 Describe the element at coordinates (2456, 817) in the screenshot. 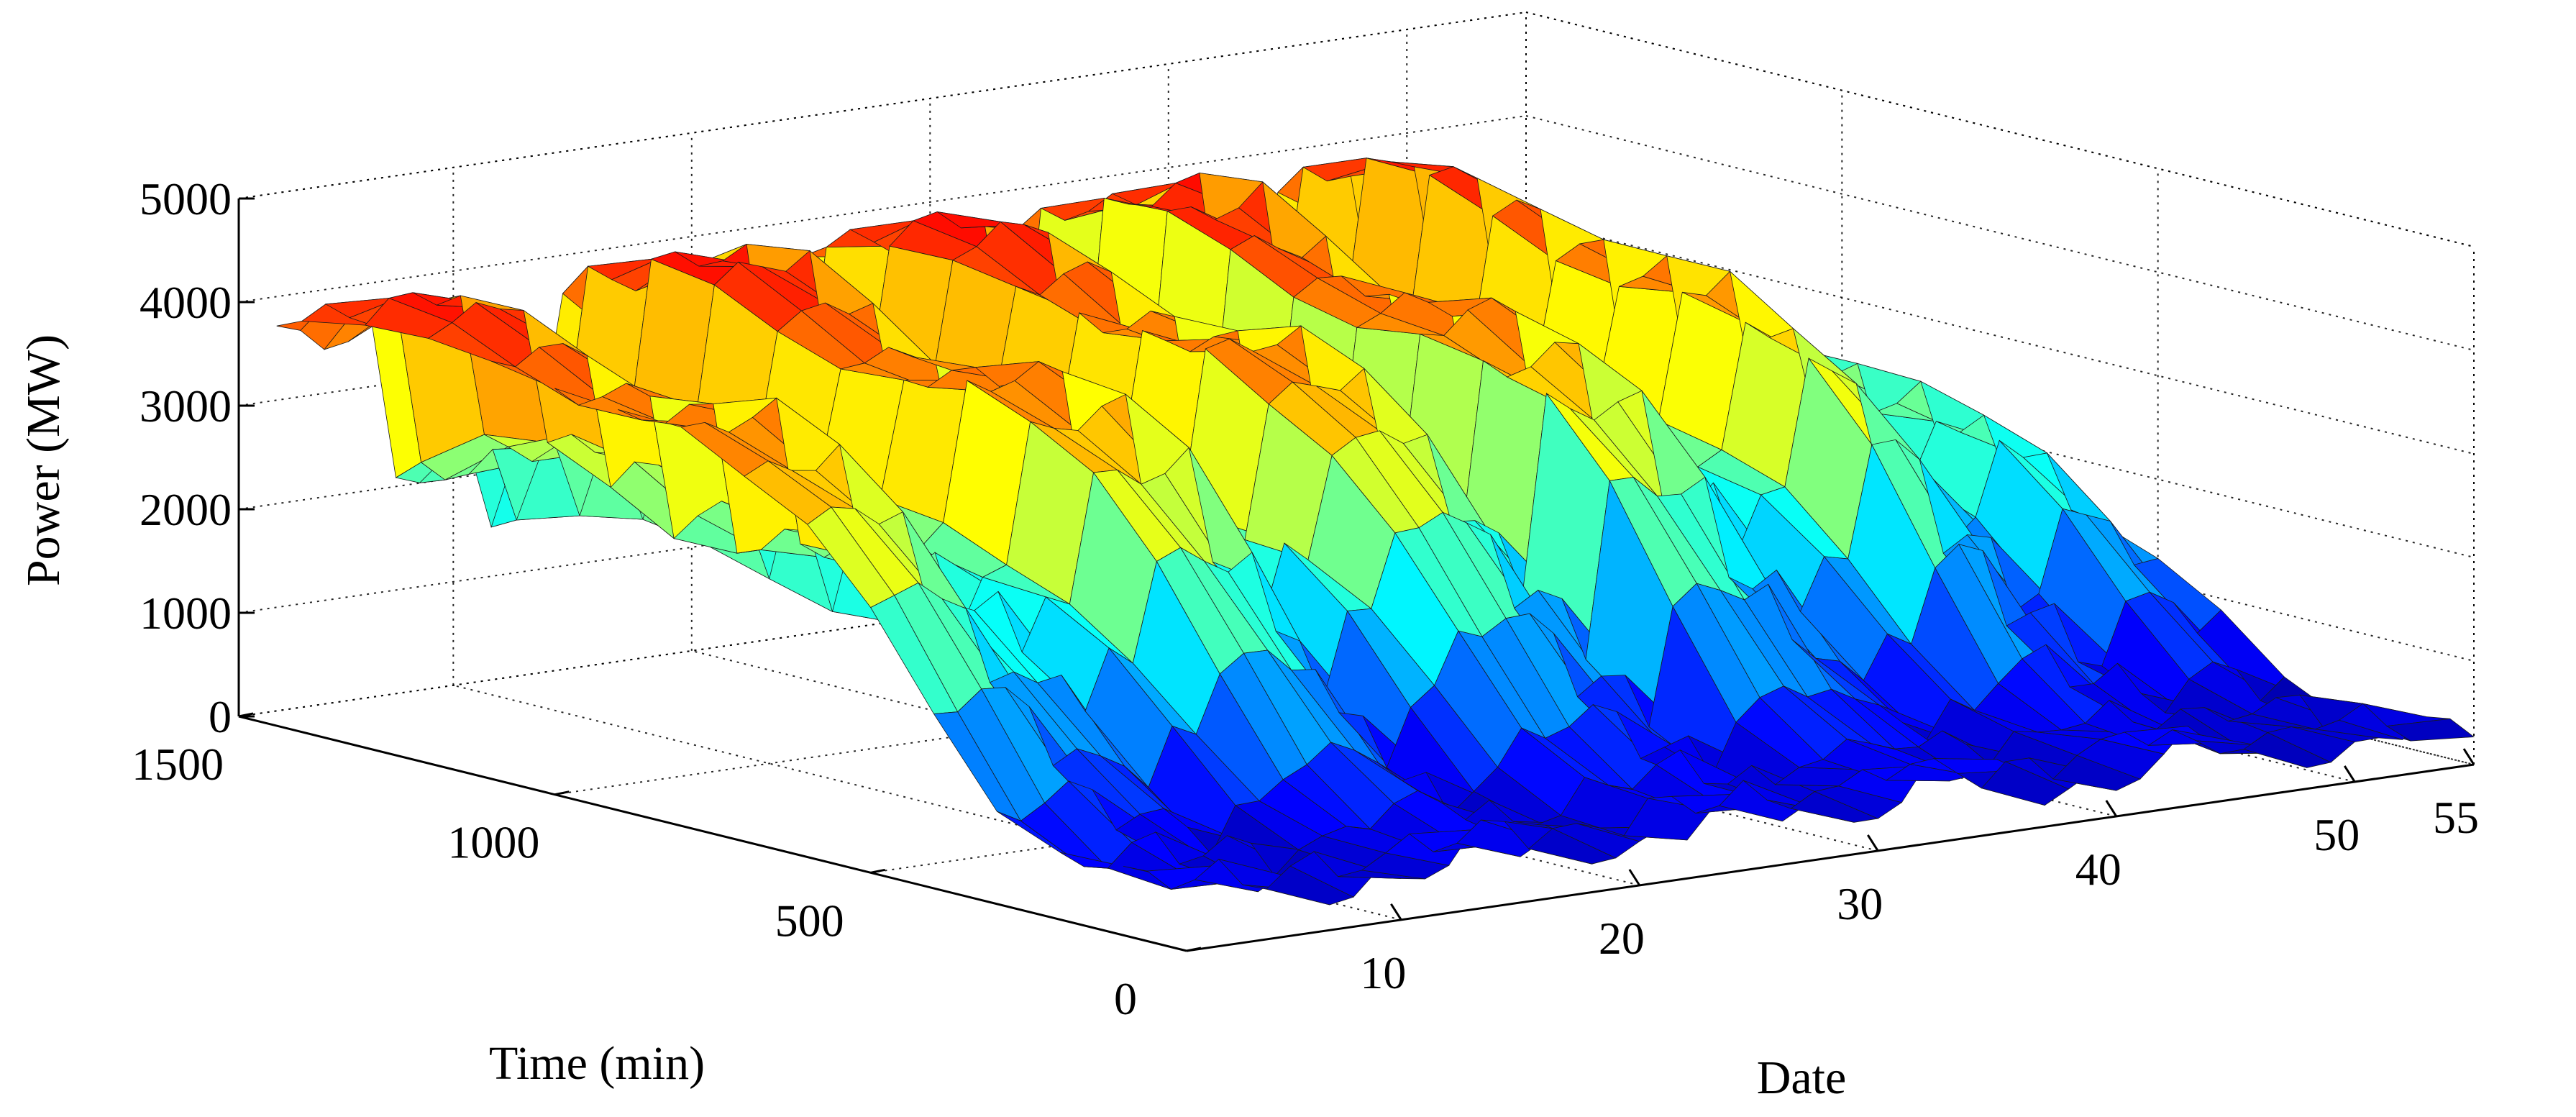

I see `x-tick-label: 55` at that location.